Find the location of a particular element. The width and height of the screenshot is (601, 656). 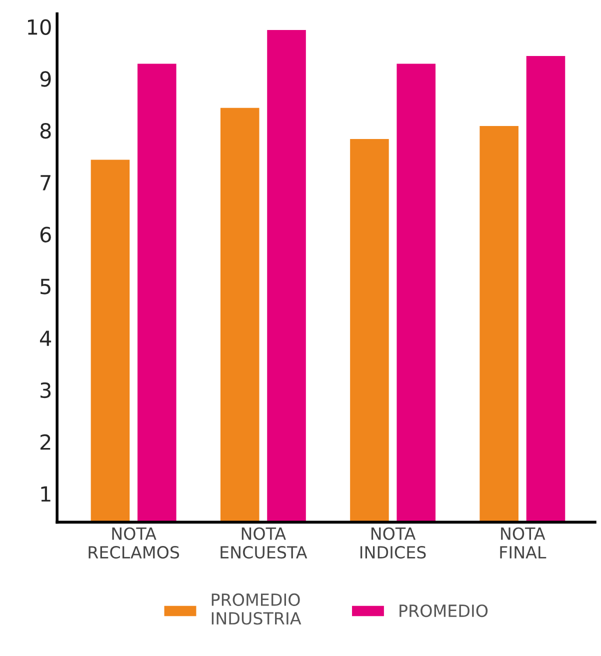

legend-label: PROMEDIO INDUSTRIA is located at coordinates (257, 609).